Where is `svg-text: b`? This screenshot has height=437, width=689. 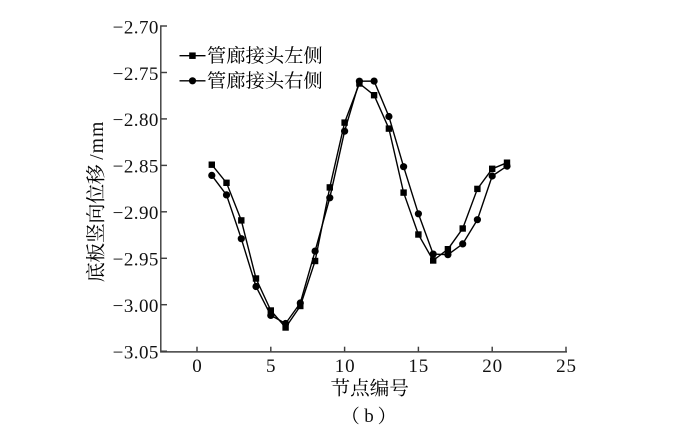 svg-text: b is located at coordinates (369, 416).